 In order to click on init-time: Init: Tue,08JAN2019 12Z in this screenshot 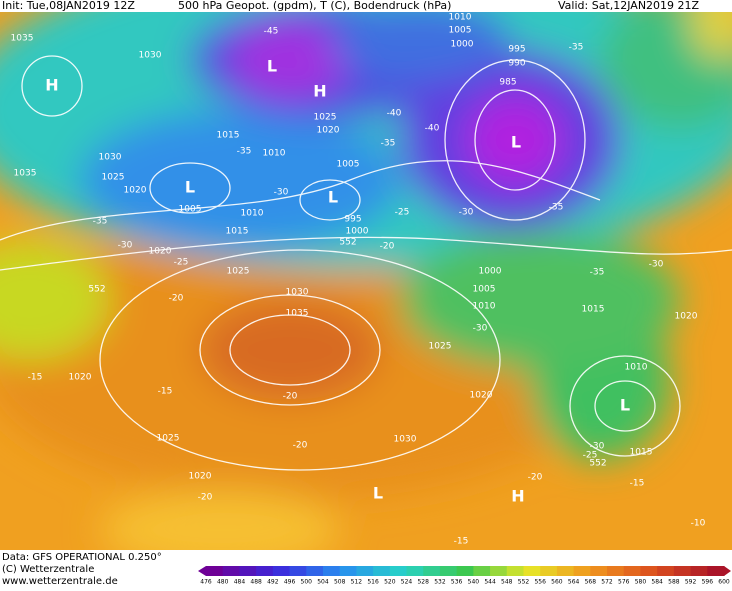, I will do `click(68, 6)`.